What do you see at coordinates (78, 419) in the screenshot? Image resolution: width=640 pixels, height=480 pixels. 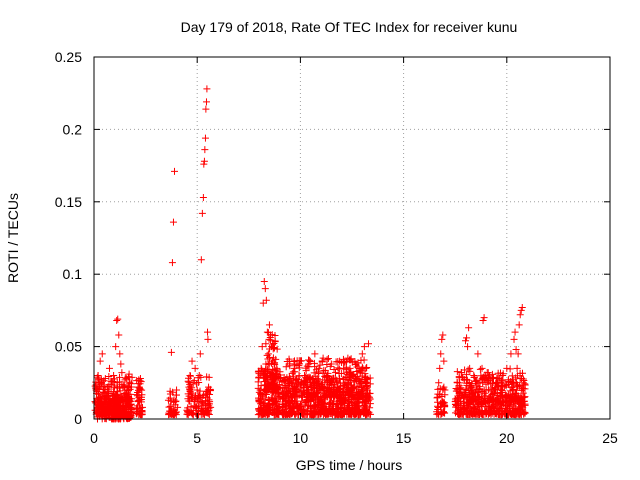 I see `y-tick-label: 0` at bounding box center [78, 419].